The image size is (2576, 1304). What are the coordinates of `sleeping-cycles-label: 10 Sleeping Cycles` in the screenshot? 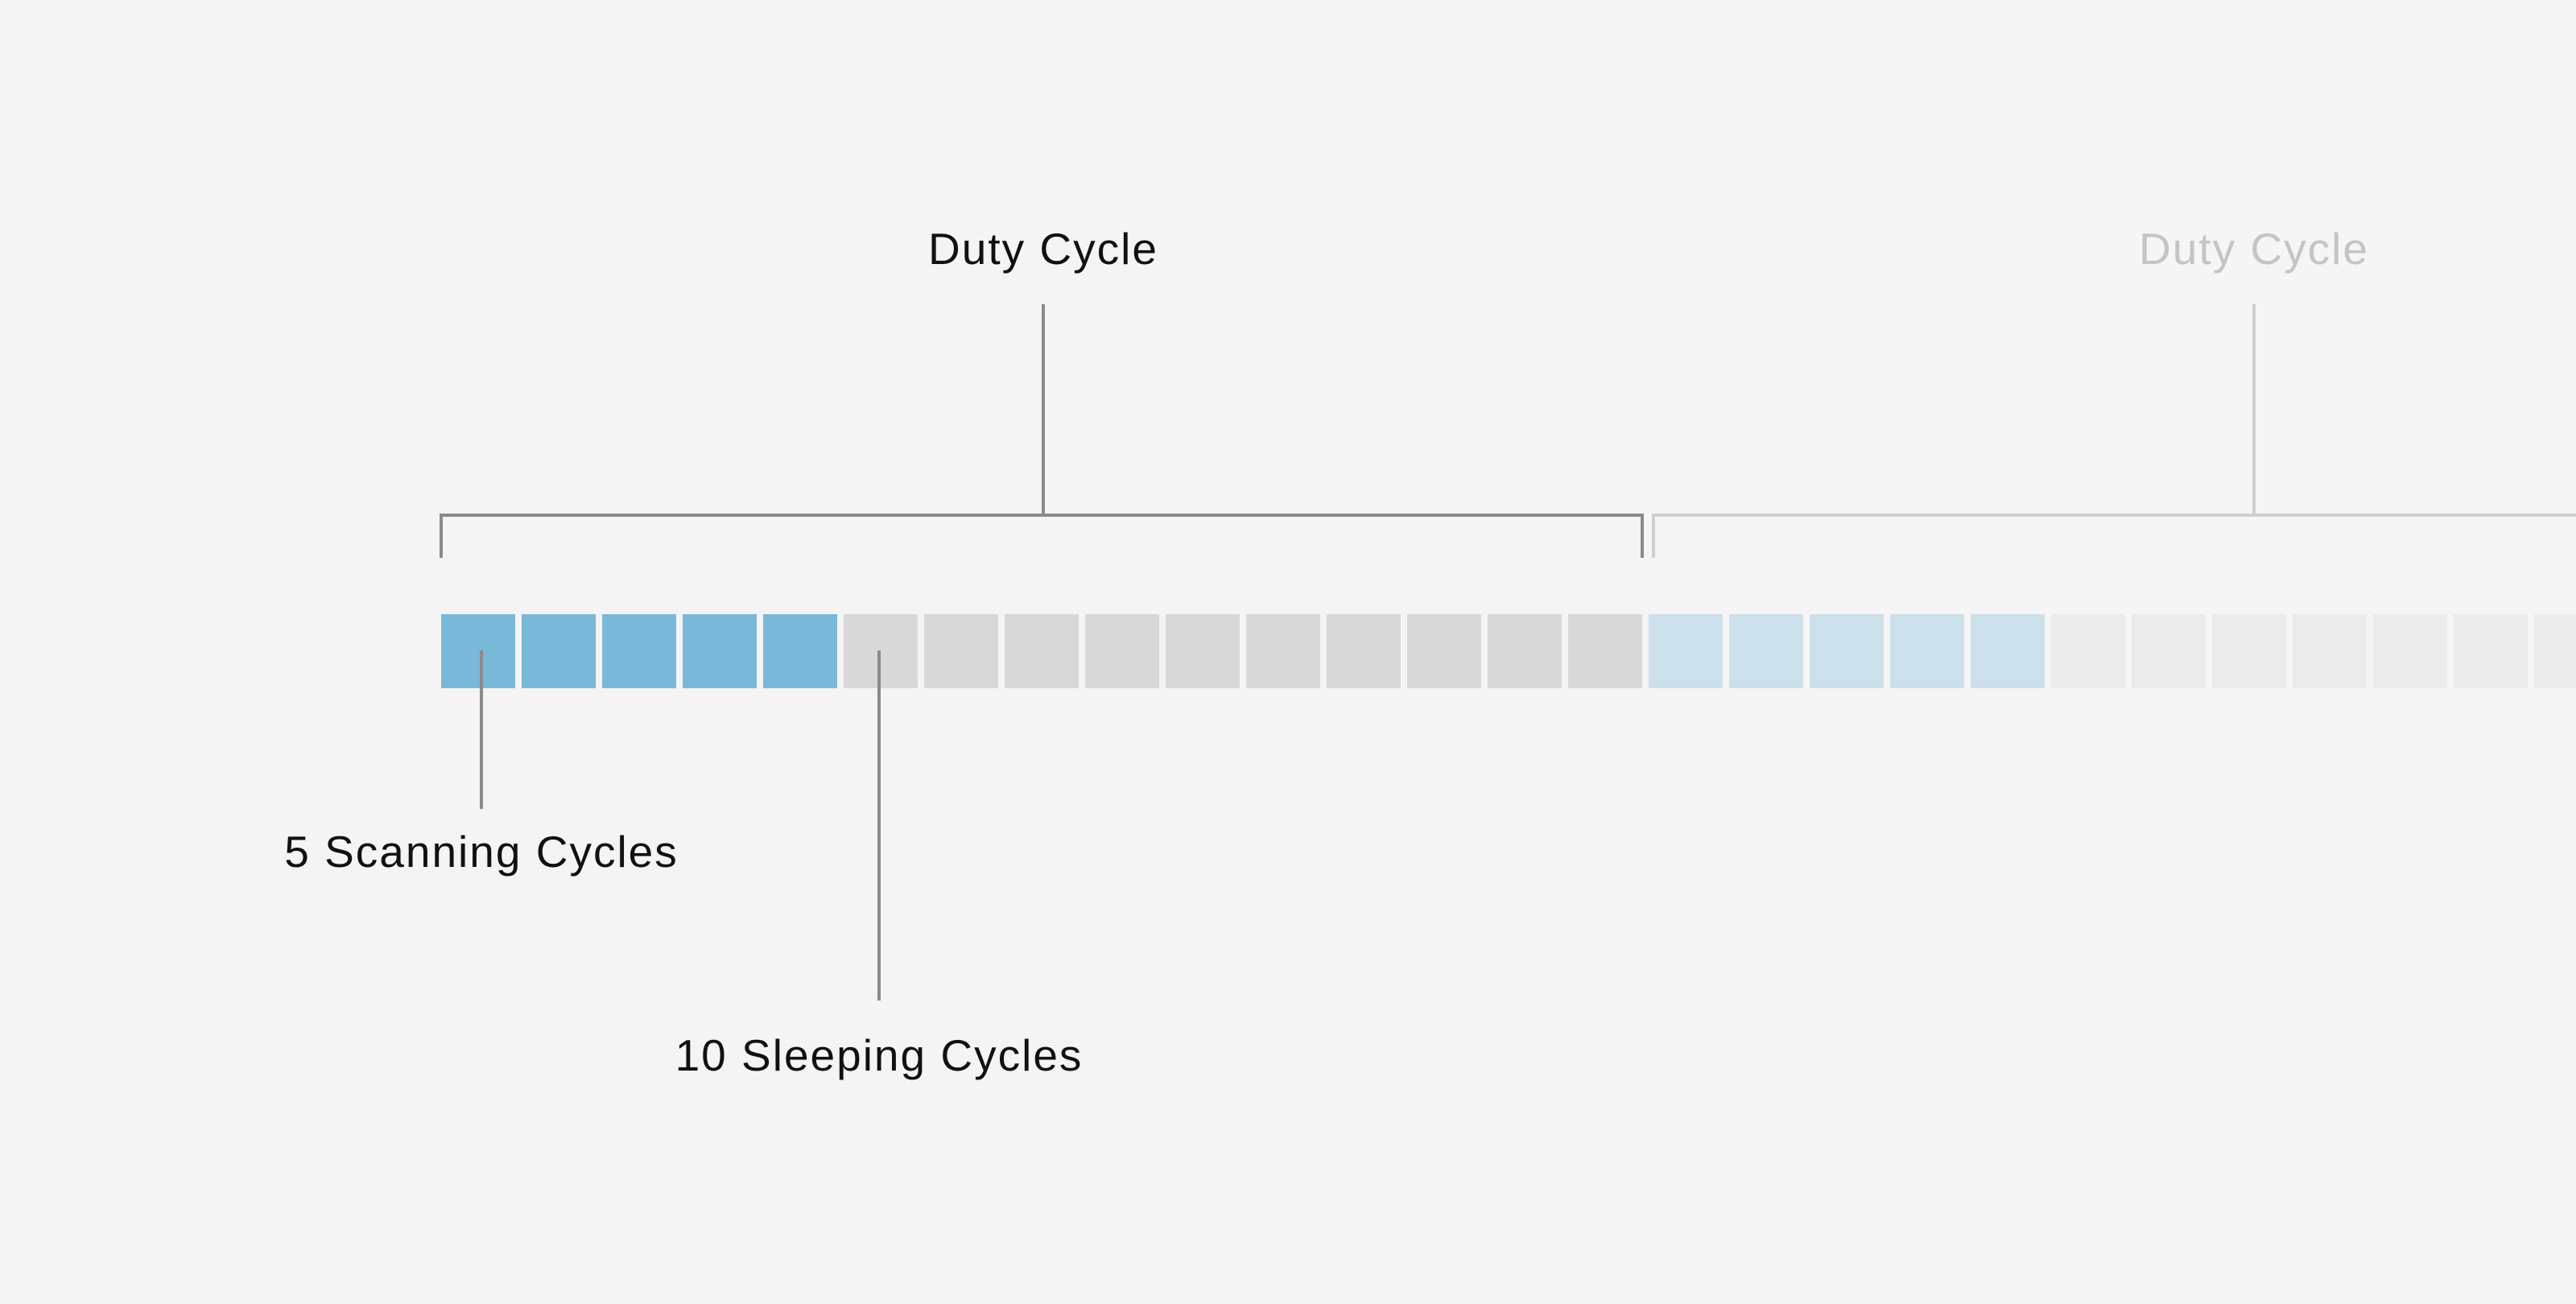 It's located at (879, 1055).